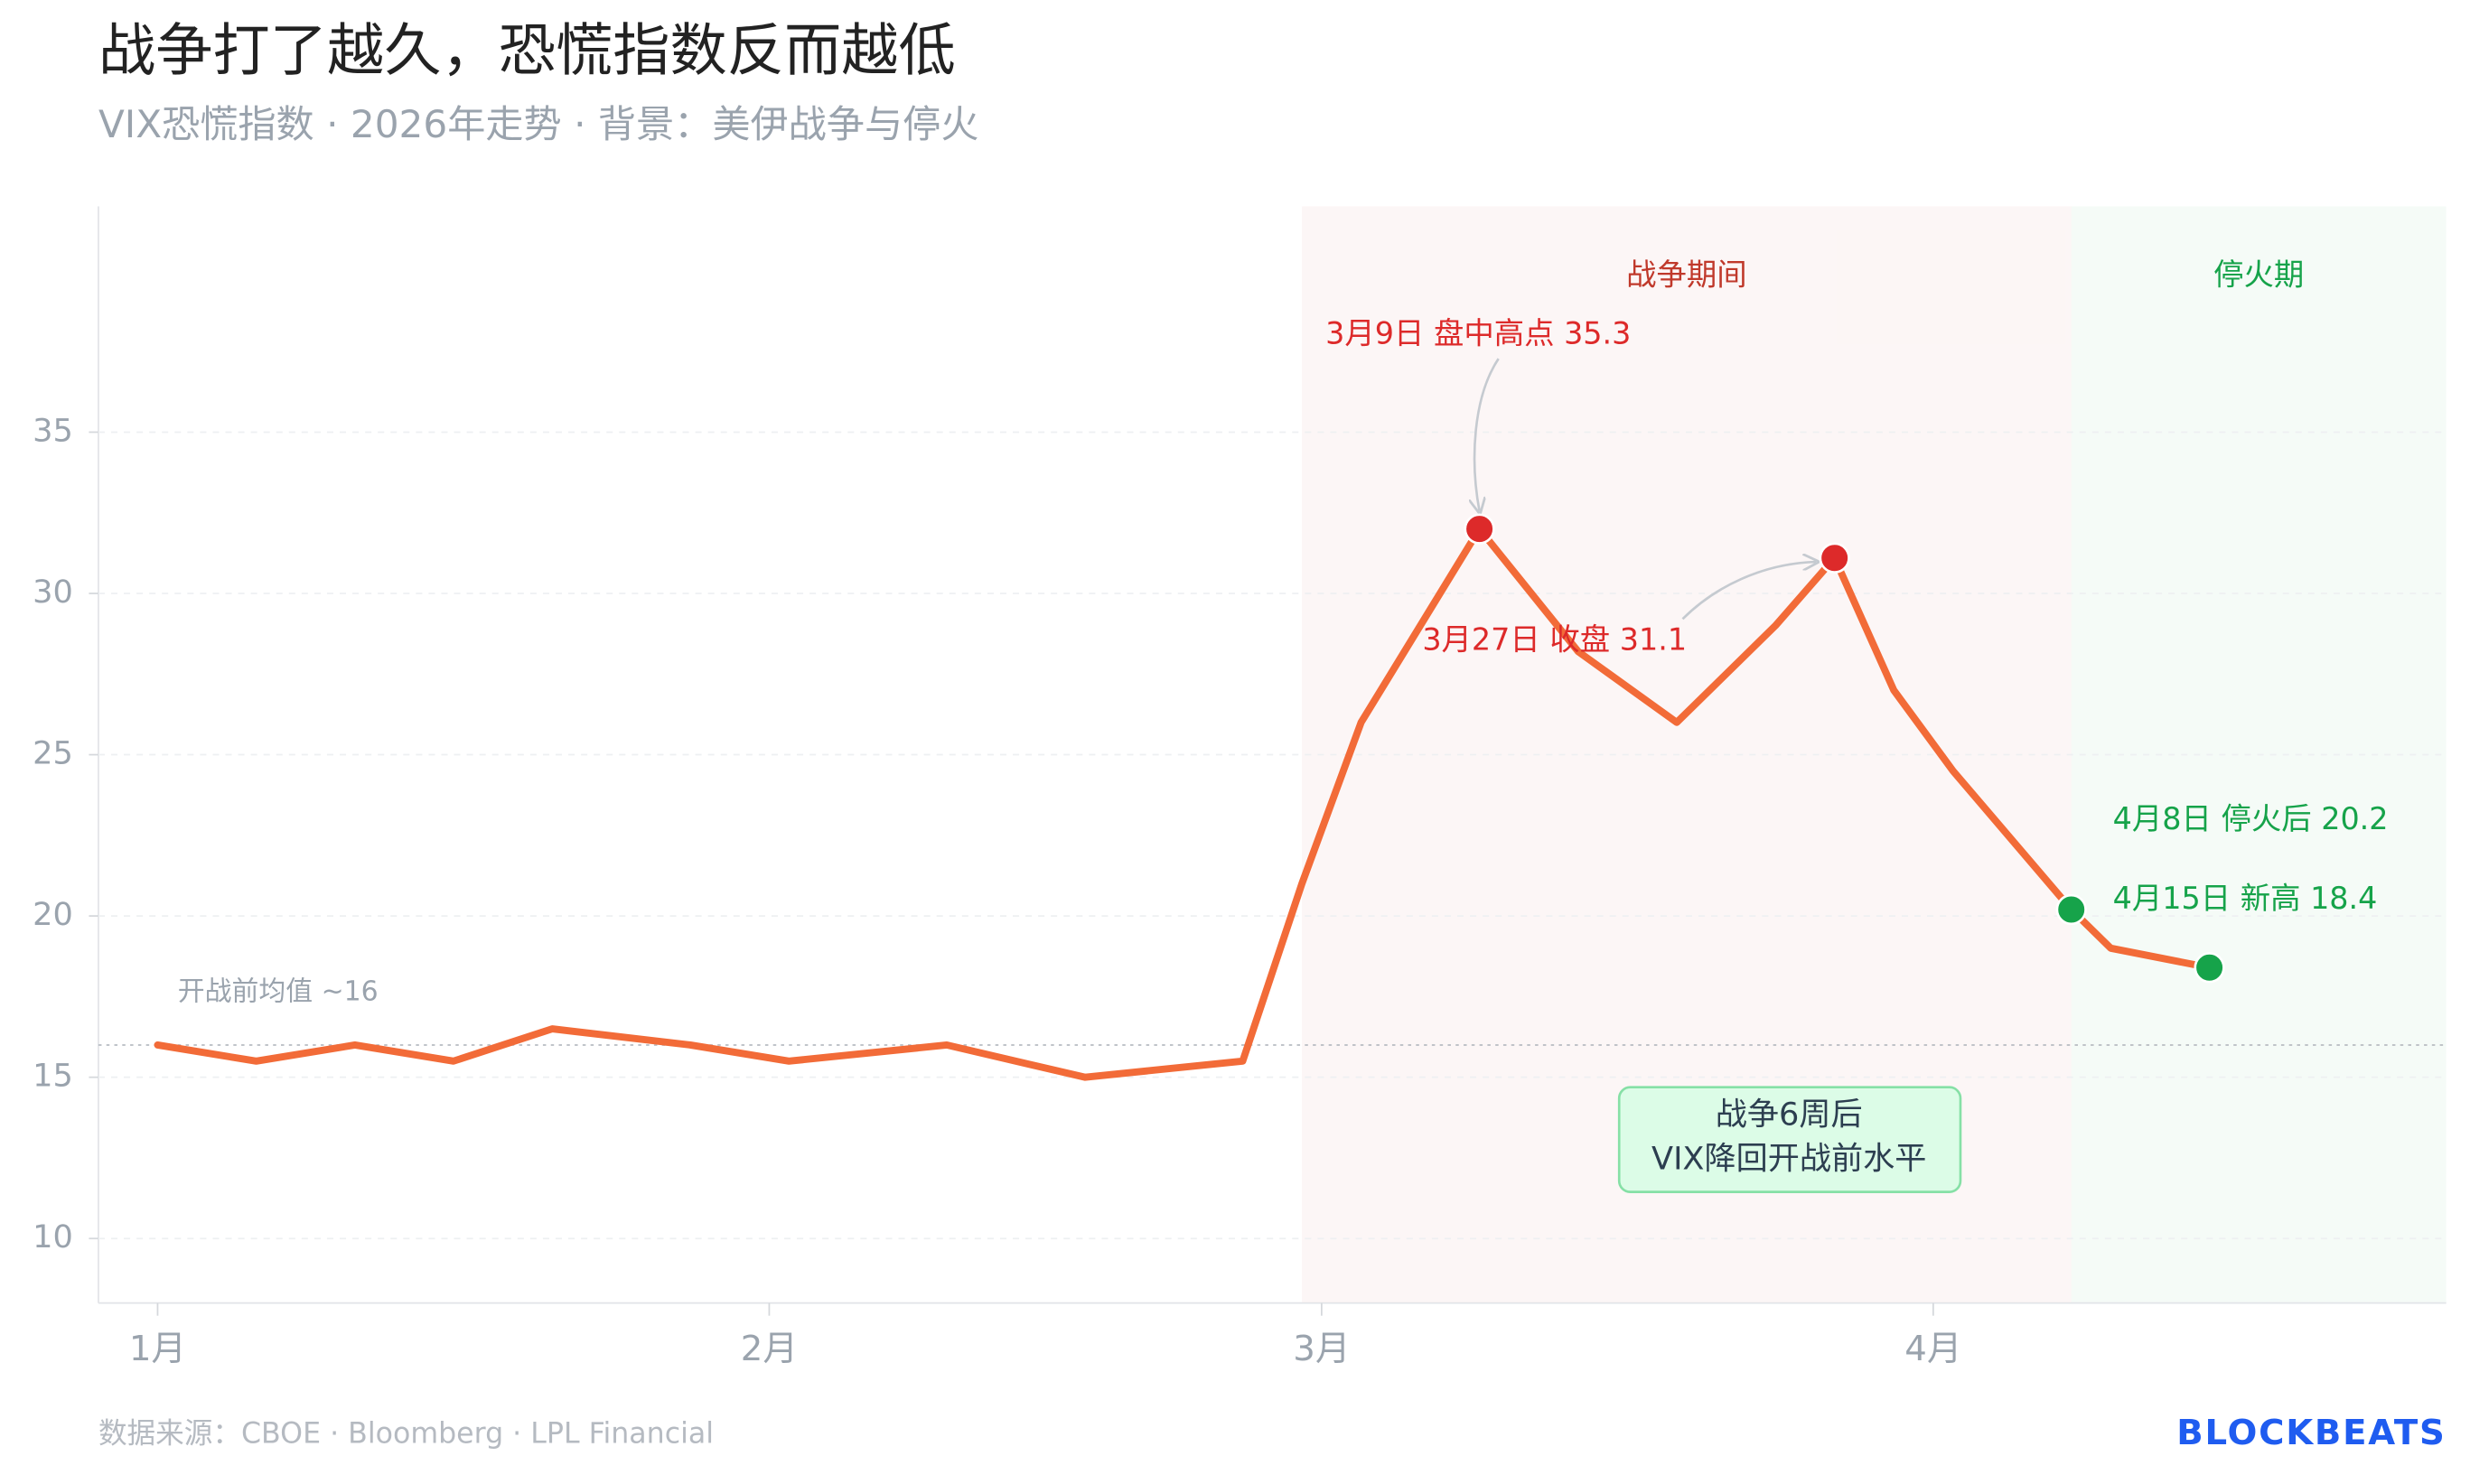 This screenshot has height=1484, width=2470. I want to click on note-box, so click(1790, 1139).